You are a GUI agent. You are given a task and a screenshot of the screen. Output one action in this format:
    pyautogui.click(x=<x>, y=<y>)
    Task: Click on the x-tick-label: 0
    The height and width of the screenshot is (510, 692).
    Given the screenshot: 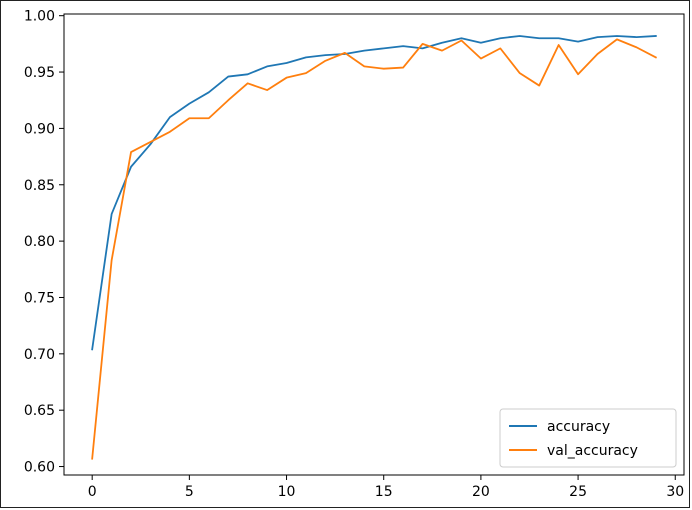 What is the action you would take?
    pyautogui.click(x=92, y=492)
    